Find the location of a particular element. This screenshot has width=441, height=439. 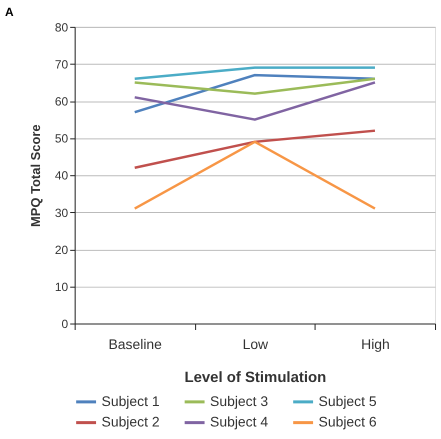

y-tick-label: 10 is located at coordinates (61, 287).